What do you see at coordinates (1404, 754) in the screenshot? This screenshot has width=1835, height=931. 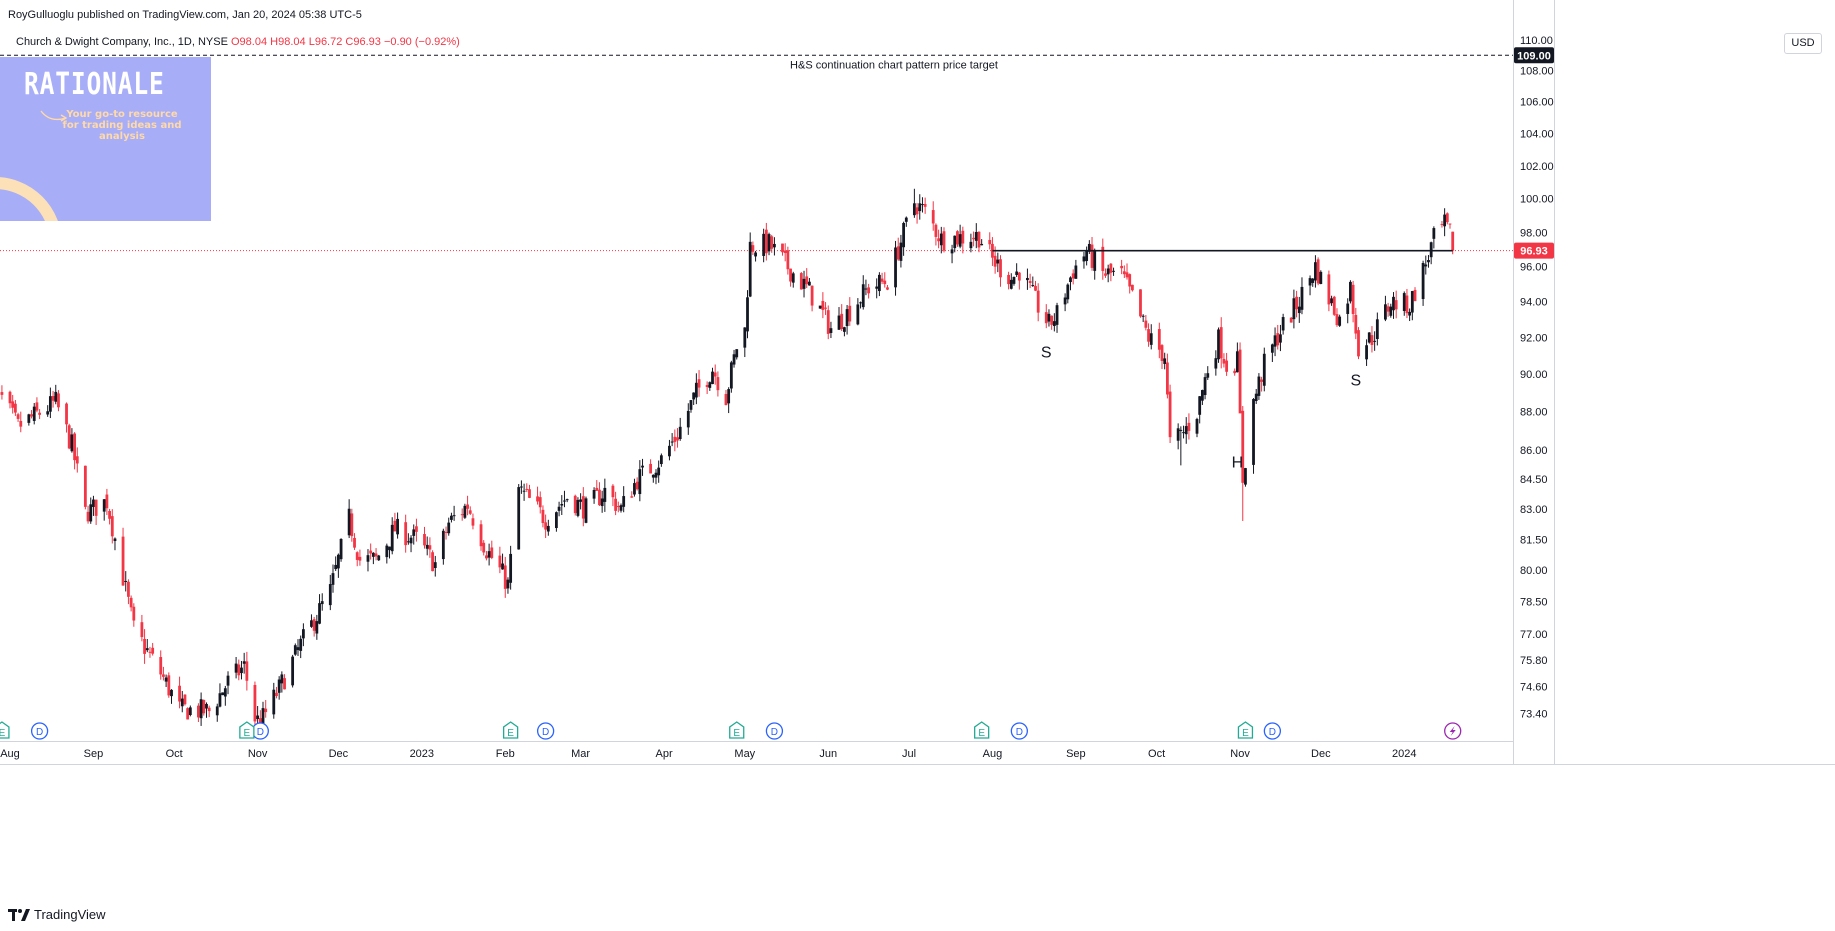 I see `x-tick-label: 2024` at bounding box center [1404, 754].